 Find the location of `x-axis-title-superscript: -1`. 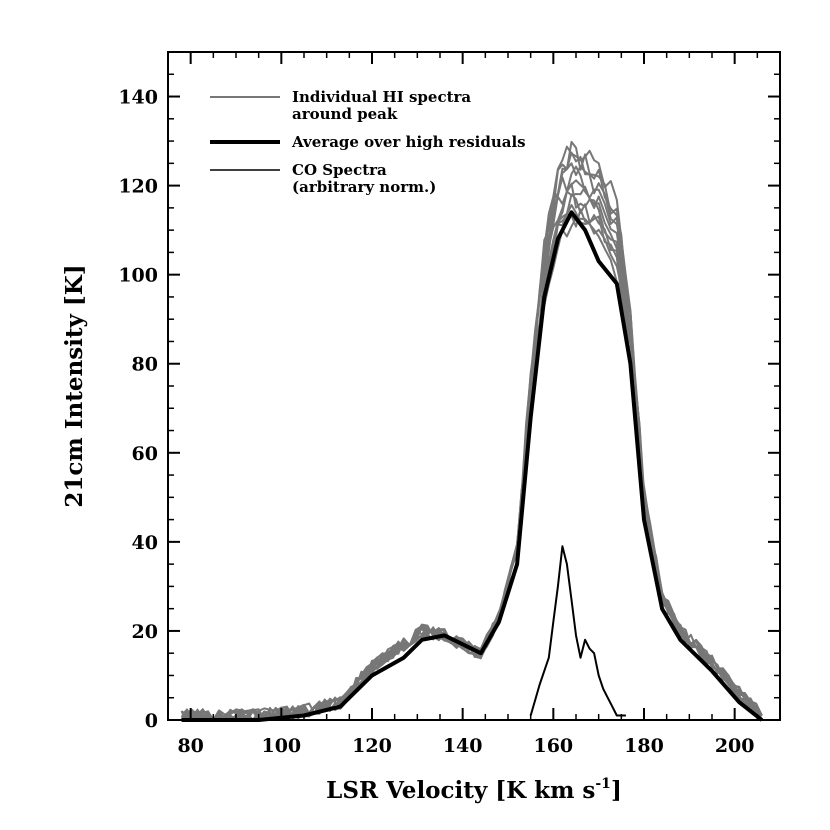

x-axis-title-superscript: -1 is located at coordinates (603, 784).